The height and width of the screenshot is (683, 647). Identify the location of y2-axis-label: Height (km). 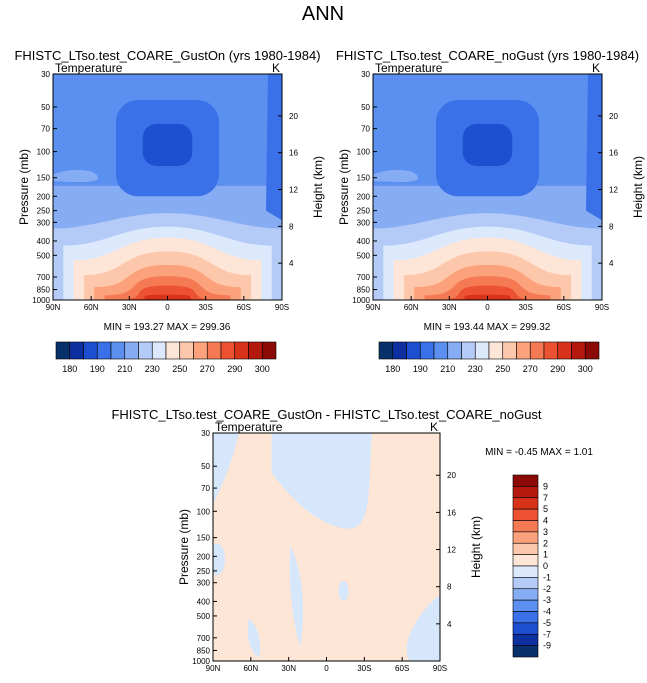
(476, 547).